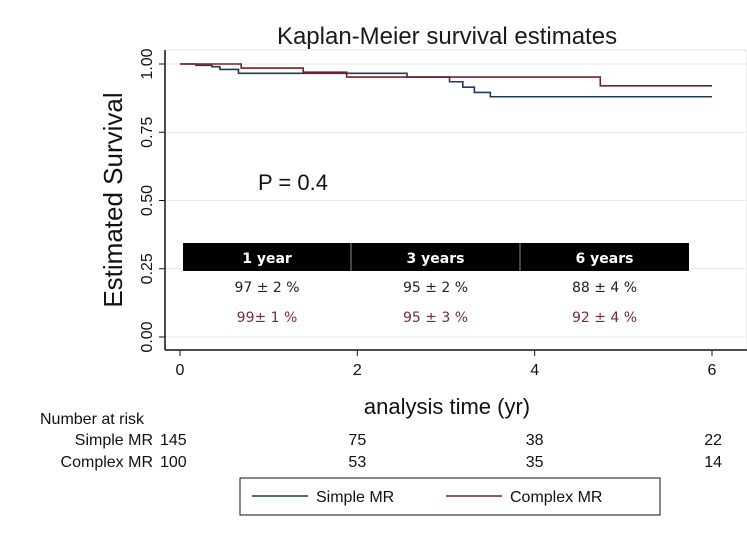  I want to click on x-tick-label: 4, so click(534, 370).